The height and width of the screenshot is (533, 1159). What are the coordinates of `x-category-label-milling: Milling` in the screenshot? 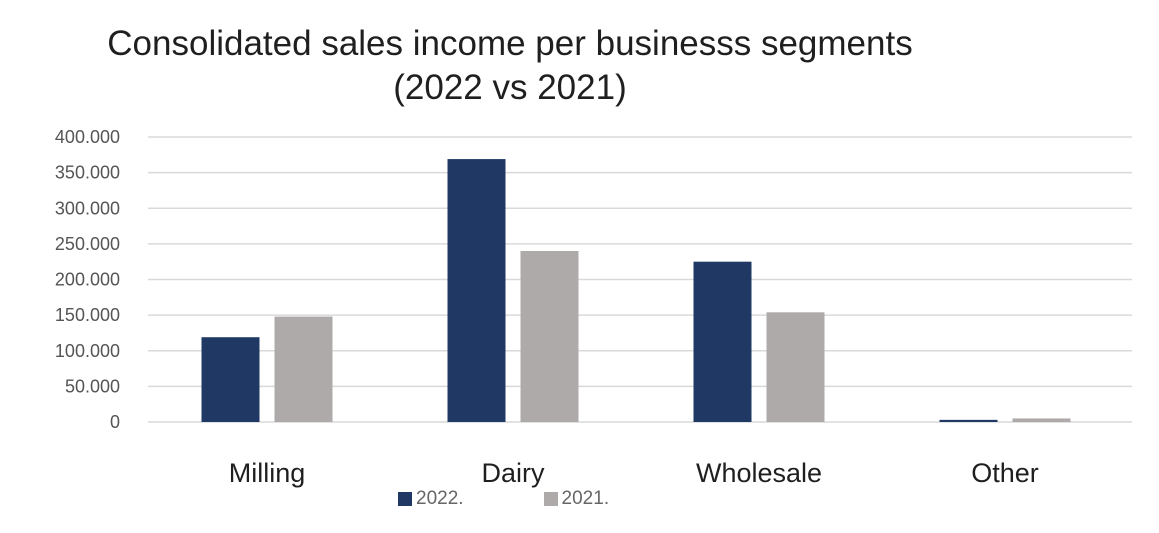 It's located at (267, 473).